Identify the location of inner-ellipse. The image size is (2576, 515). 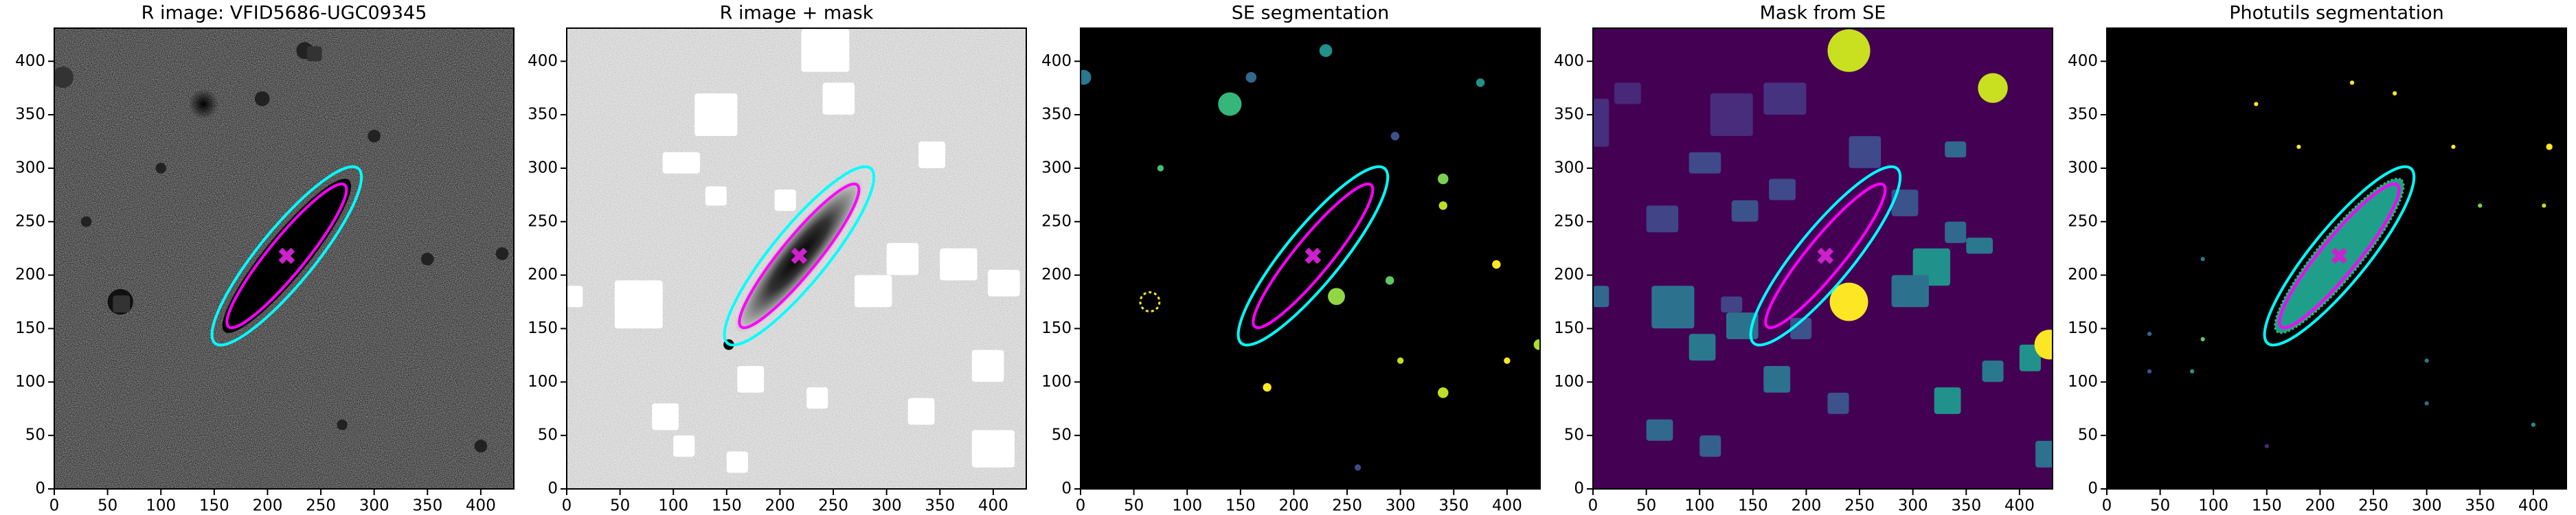
(1825, 256).